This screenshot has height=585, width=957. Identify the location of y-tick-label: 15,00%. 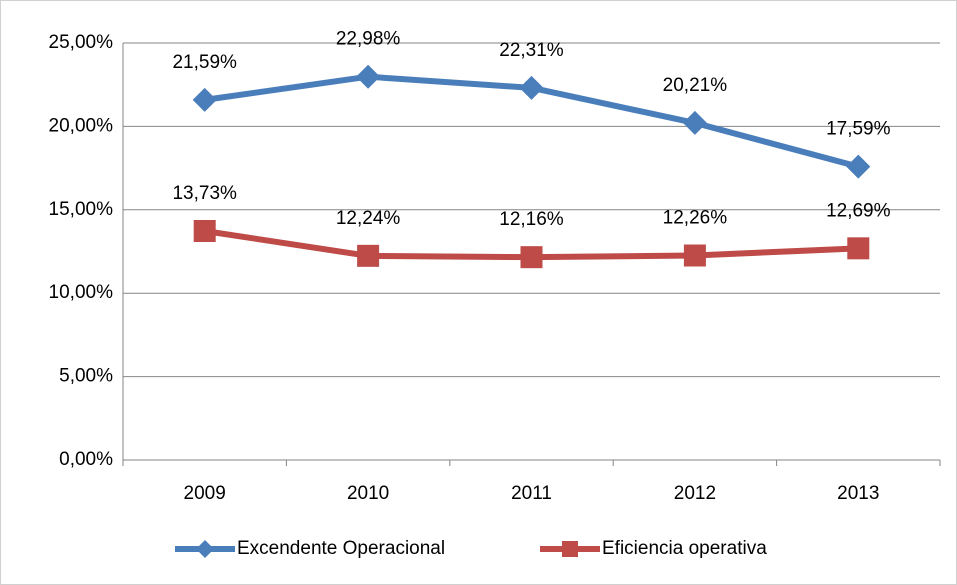
(81, 209).